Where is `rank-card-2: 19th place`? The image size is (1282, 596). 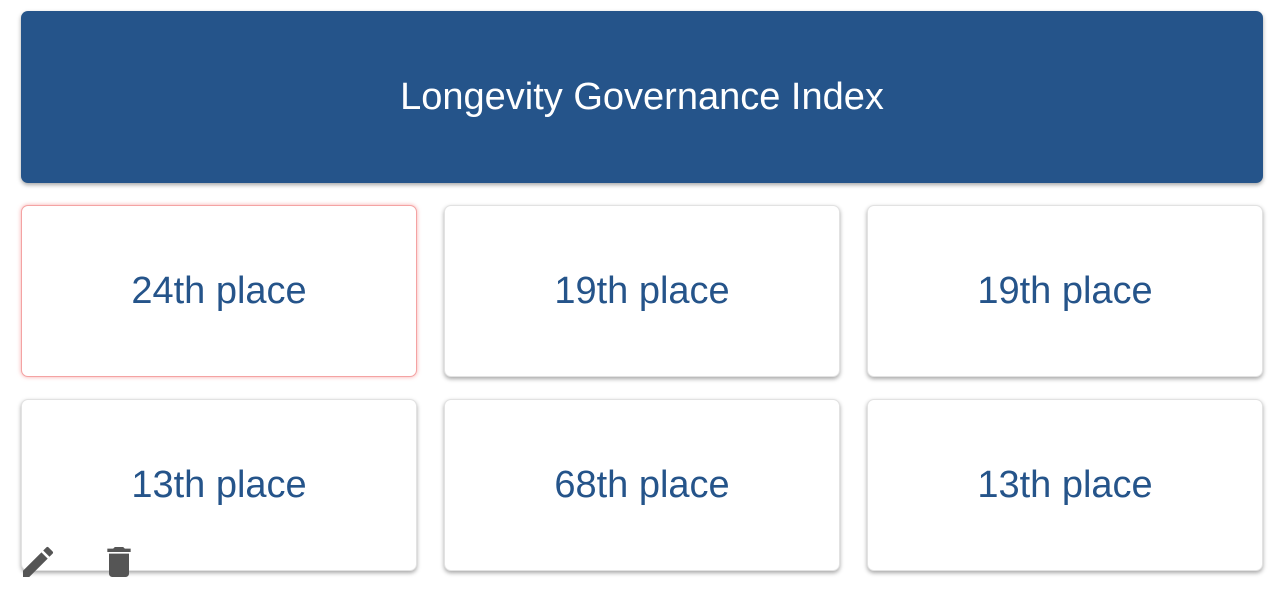 rank-card-2: 19th place is located at coordinates (642, 291).